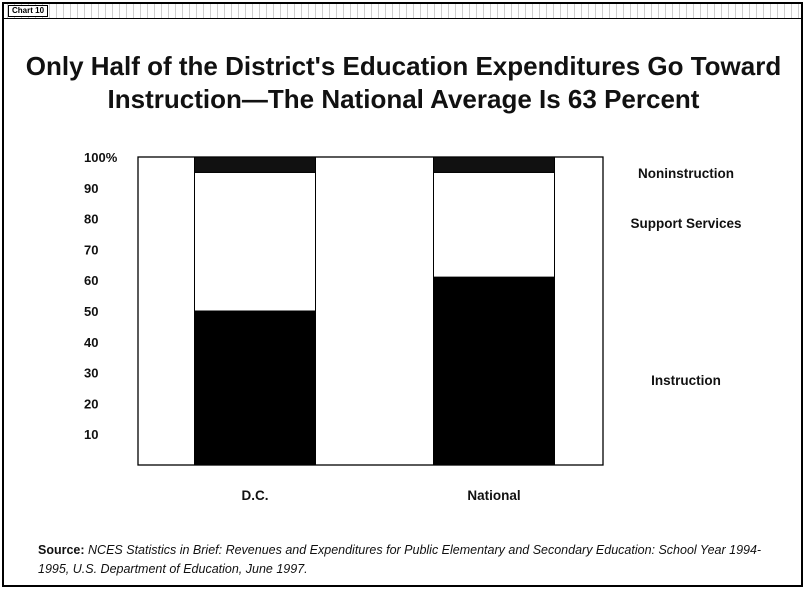  What do you see at coordinates (91, 373) in the screenshot?
I see `y-tick-label: 30` at bounding box center [91, 373].